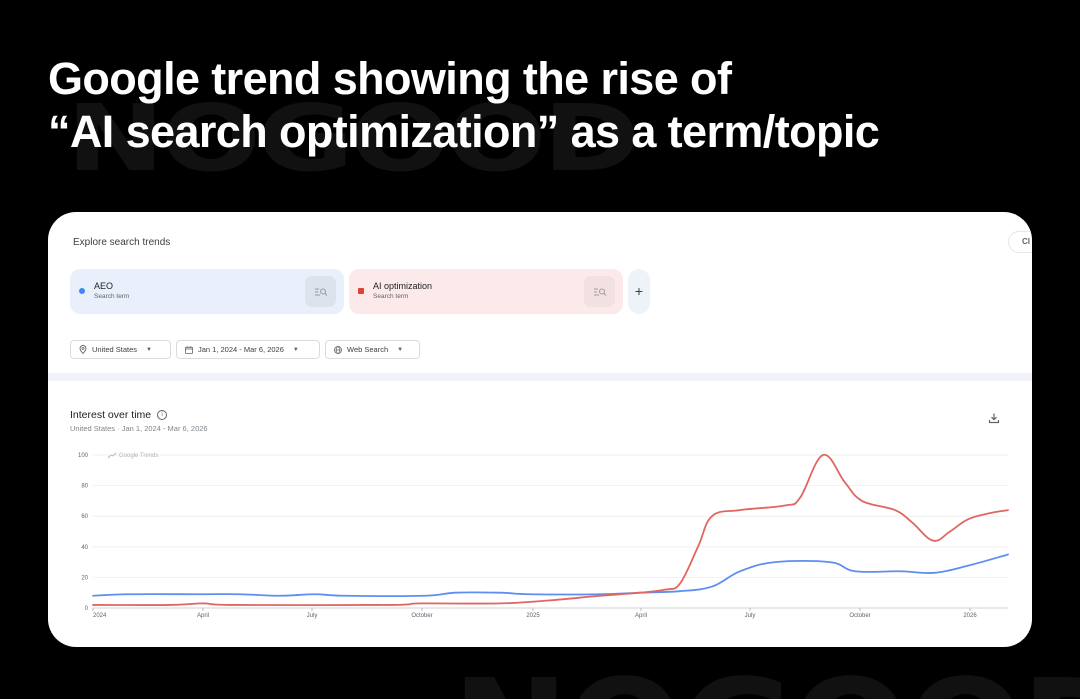 This screenshot has height=699, width=1080. Describe the element at coordinates (361, 291) in the screenshot. I see `red-square-marker-icon` at that location.